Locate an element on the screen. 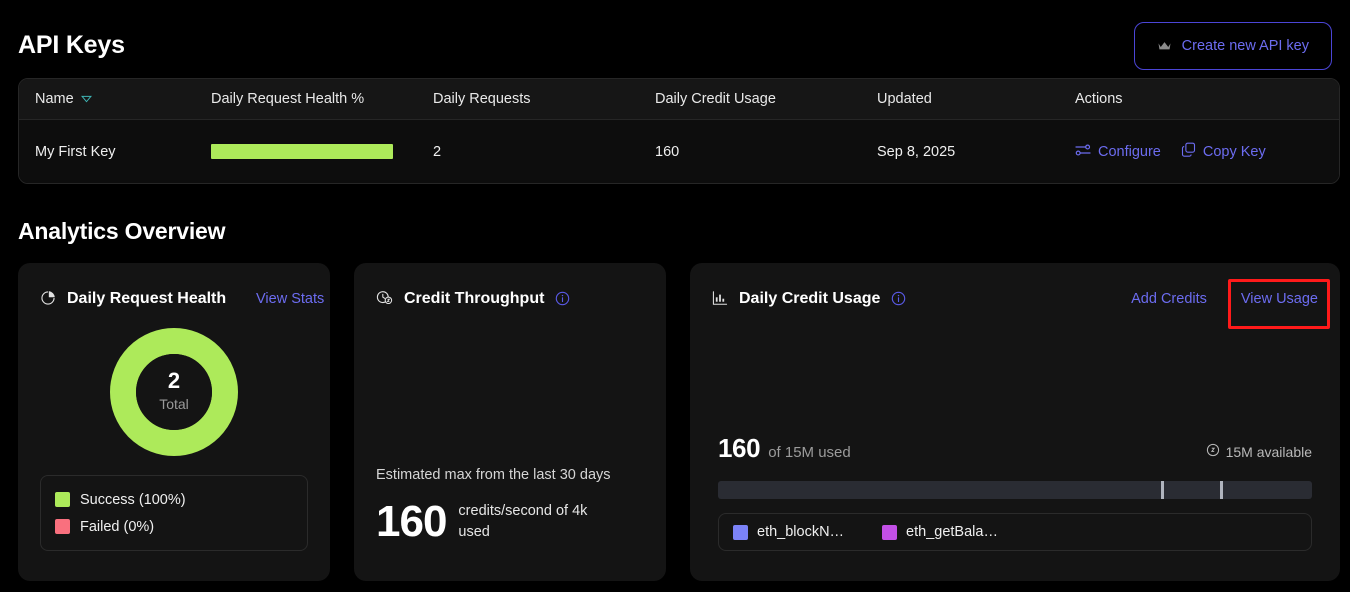 This screenshot has height=592, width=1350. donut-svg is located at coordinates (174, 392).